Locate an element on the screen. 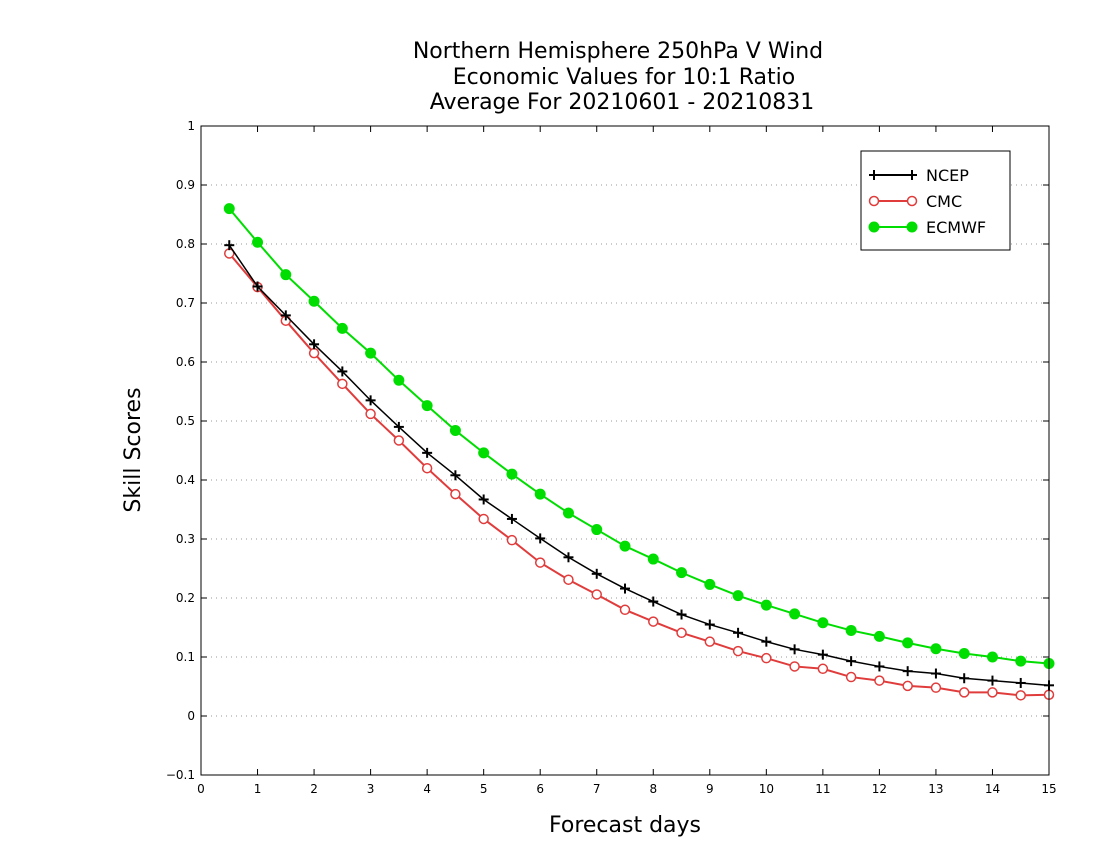 The image size is (1100, 850). y-tick-label: 0.7 is located at coordinates (185, 303).